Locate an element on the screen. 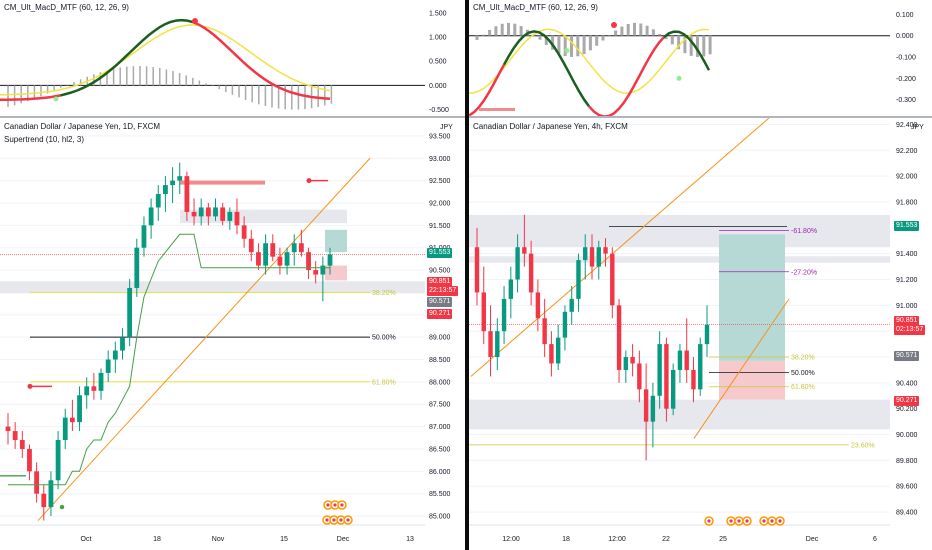  right-chart-title: Canadian Dollar / Japanese Yen, 4h, FXCM is located at coordinates (550, 126).